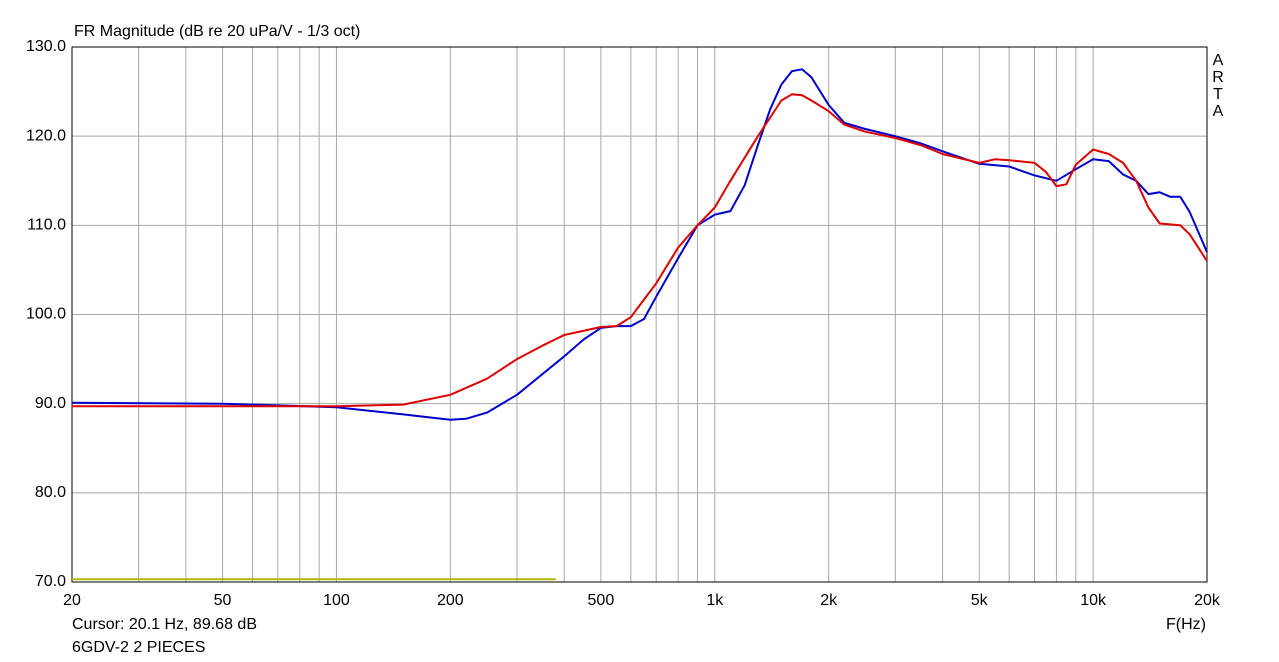  What do you see at coordinates (980, 600) in the screenshot?
I see `x-tick-label: 5k` at bounding box center [980, 600].